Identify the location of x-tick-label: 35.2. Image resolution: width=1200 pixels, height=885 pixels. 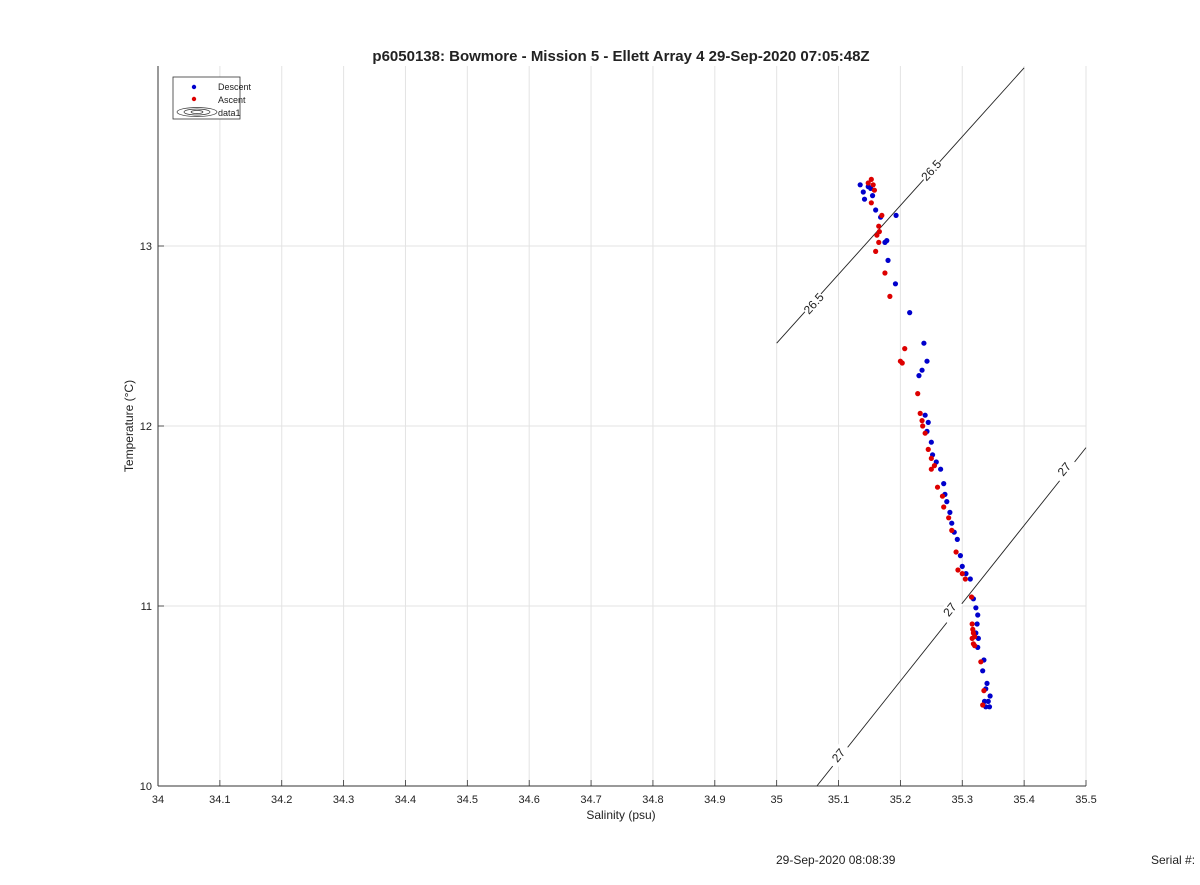
(900, 800).